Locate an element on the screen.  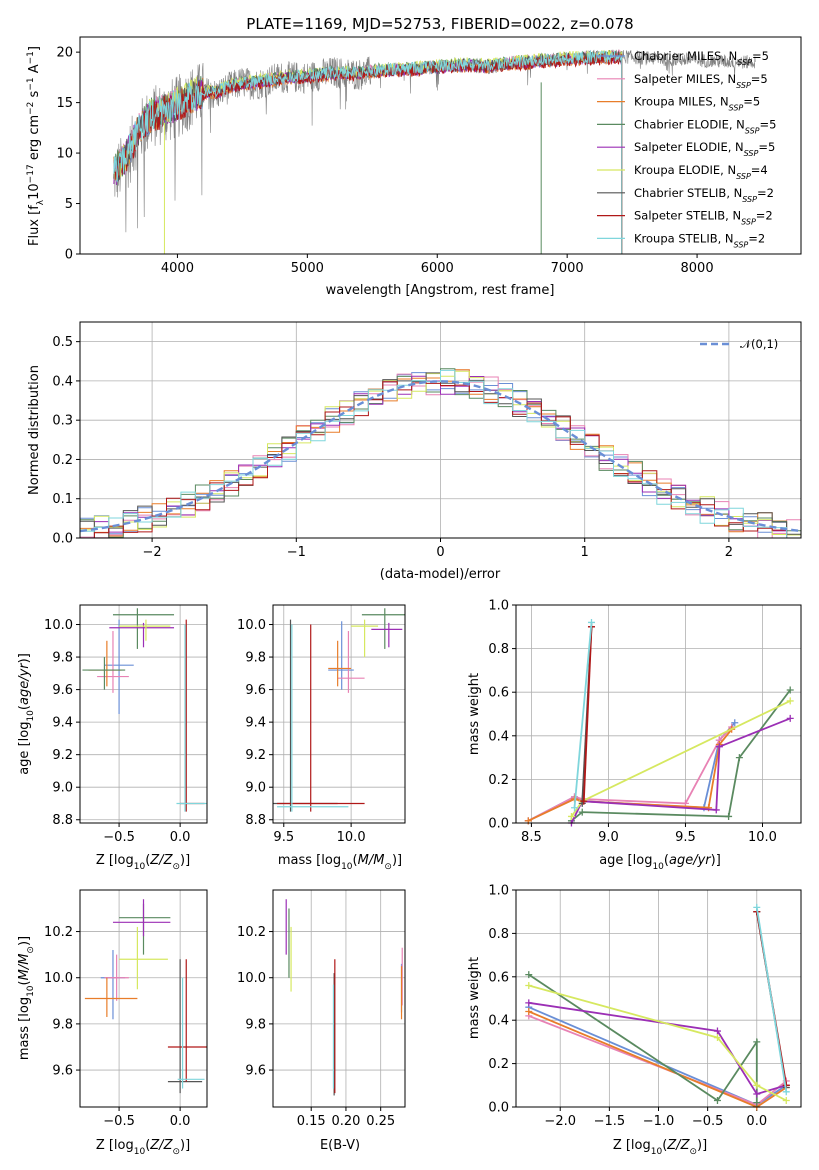
age_vs_mass-axes: 9.5 10.0 8.8 9.0 9.2 9.4 9.6 9.8 10.0 is located at coordinates (321, 725).